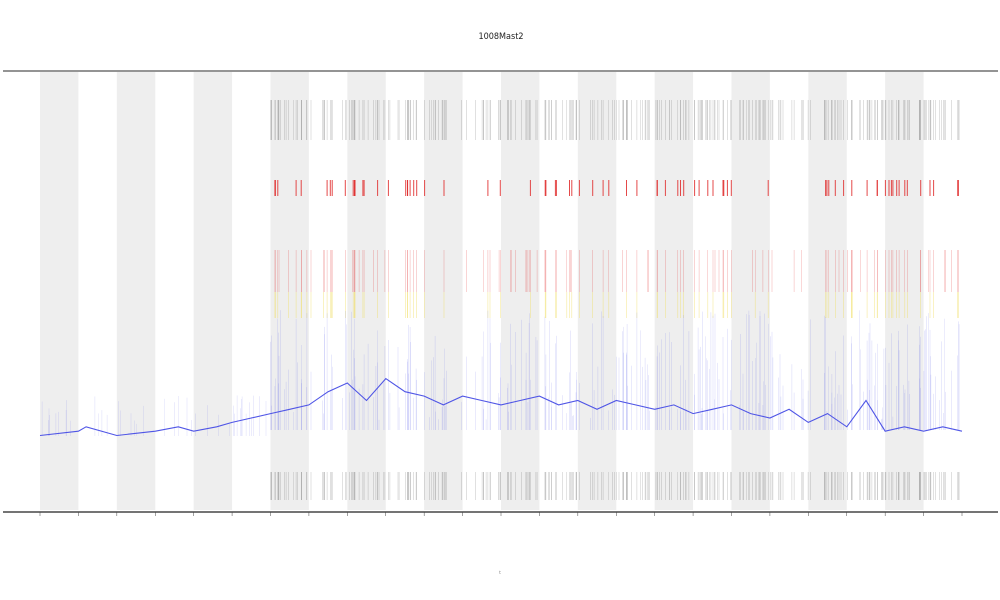 The image size is (1000, 600). Describe the element at coordinates (500, 572) in the screenshot. I see `x-axis-label: t` at that location.